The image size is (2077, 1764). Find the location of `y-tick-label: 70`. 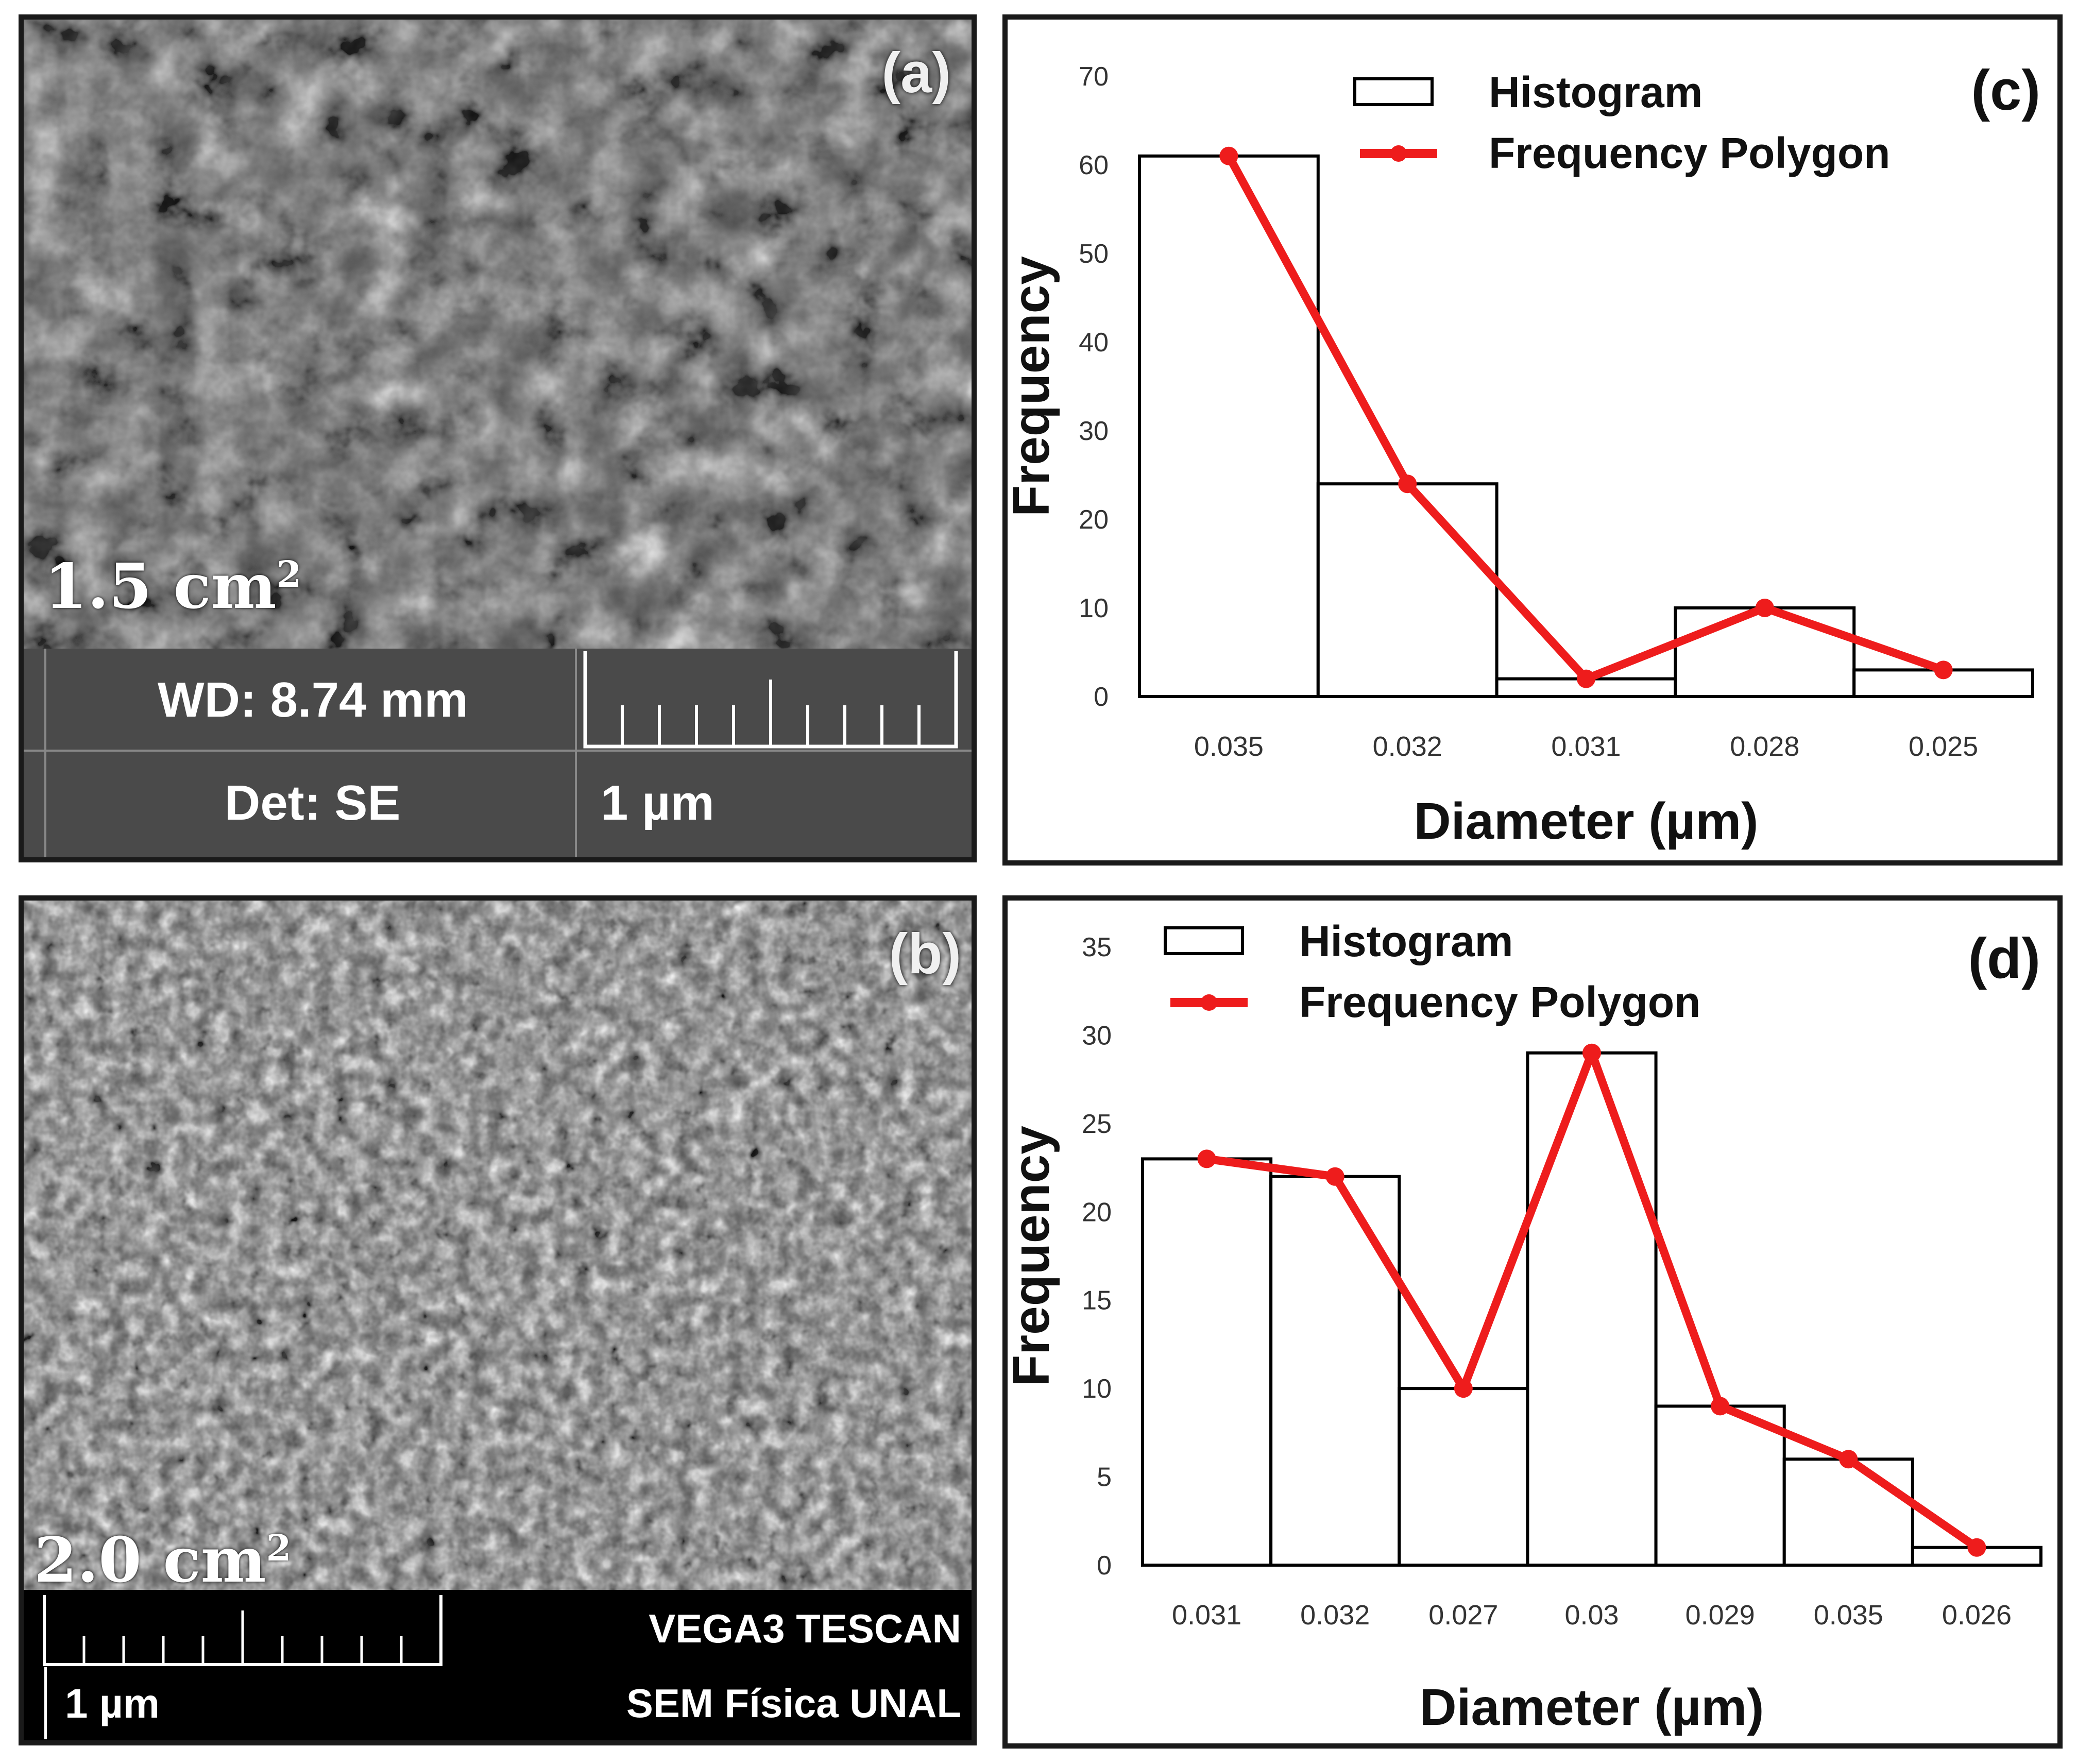

y-tick-label: 70 is located at coordinates (1094, 77).